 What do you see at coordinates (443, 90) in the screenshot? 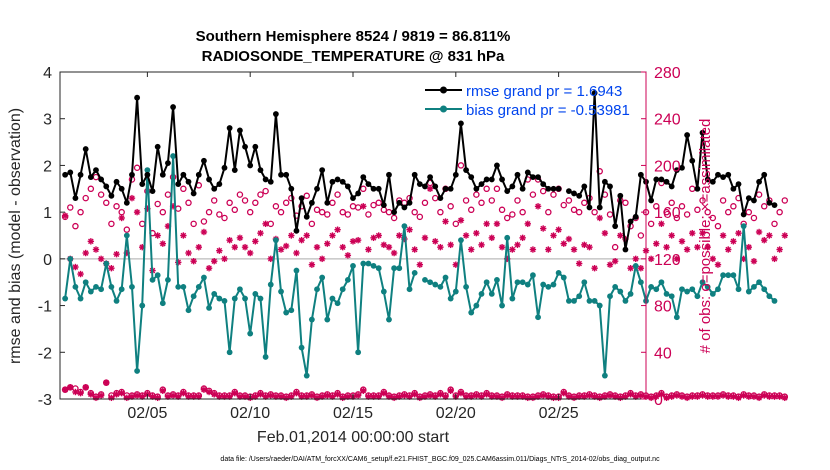
I see `legend-rmse-marker` at bounding box center [443, 90].